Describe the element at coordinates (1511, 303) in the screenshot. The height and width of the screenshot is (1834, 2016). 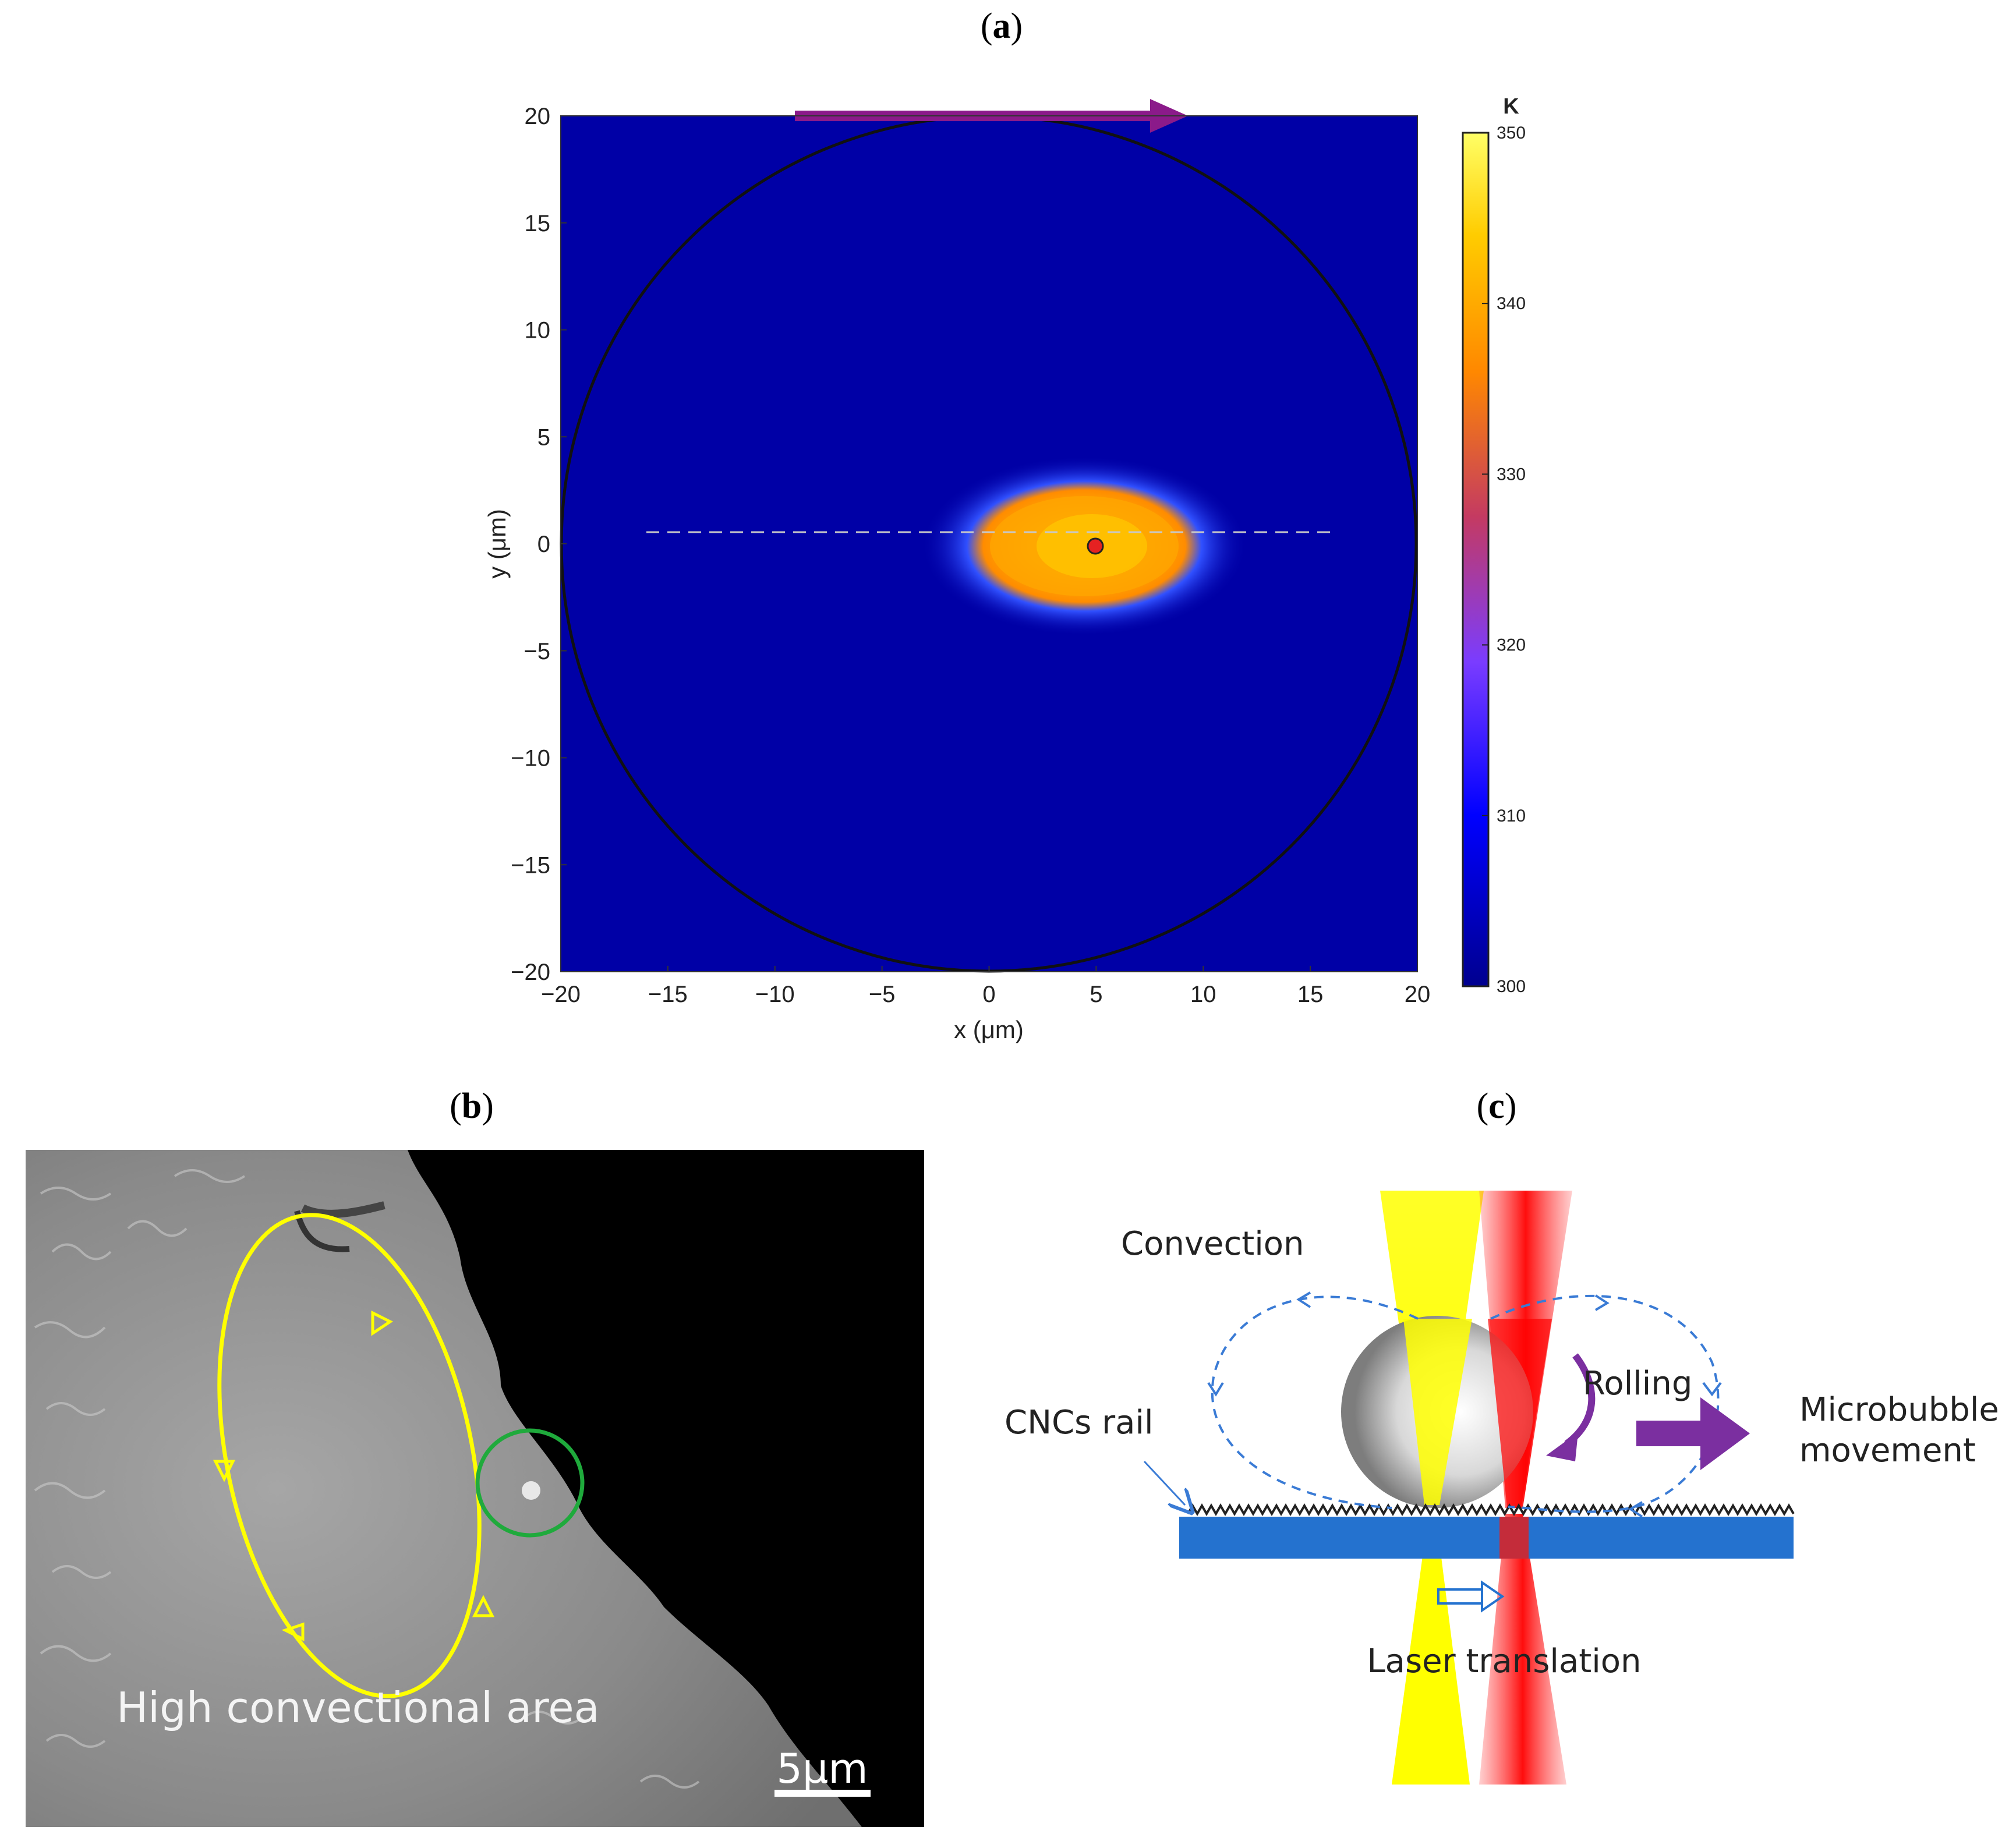
I see `colorbar-tick-label: 340` at that location.